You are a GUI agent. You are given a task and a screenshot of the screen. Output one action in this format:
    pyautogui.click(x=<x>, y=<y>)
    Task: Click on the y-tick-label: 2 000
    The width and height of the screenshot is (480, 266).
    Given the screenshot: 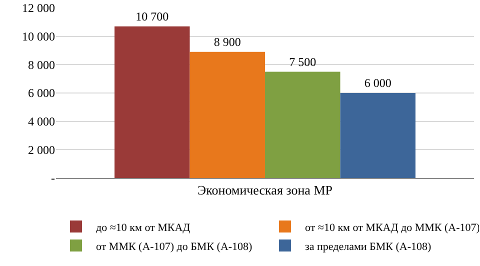 What is the action you would take?
    pyautogui.click(x=41, y=149)
    